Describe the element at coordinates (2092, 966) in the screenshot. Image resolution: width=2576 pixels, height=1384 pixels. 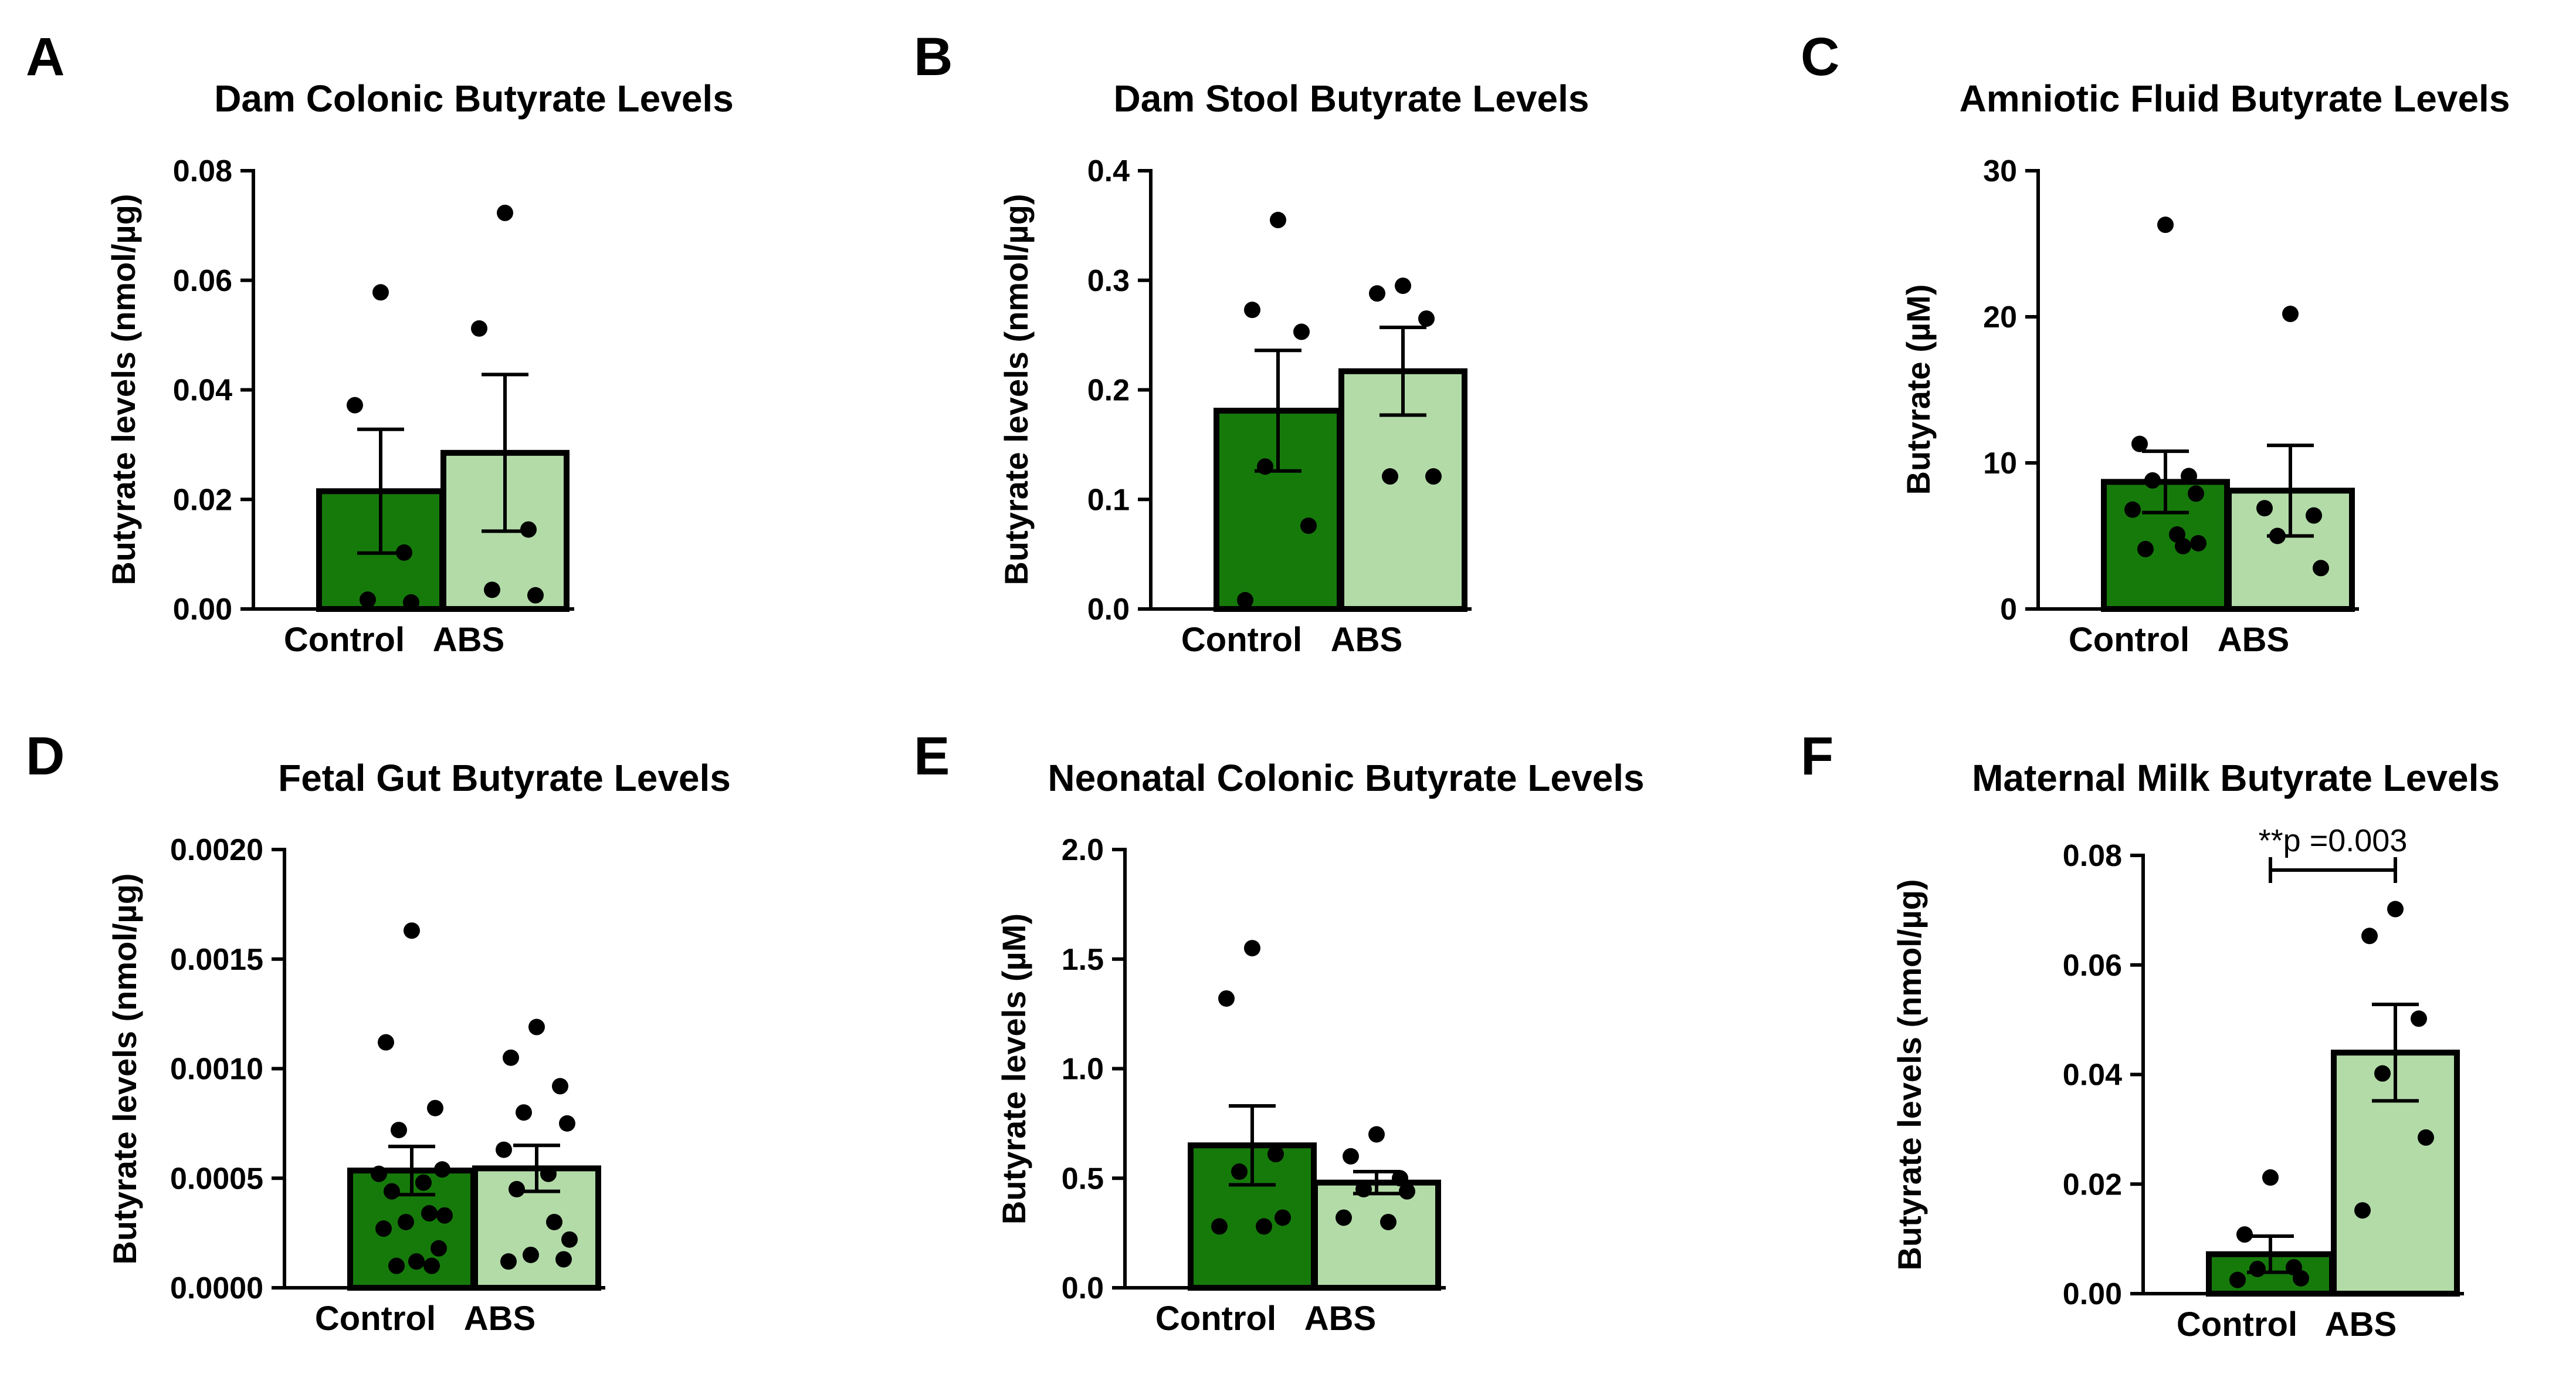
I see `y-tick-label: 0.06` at that location.